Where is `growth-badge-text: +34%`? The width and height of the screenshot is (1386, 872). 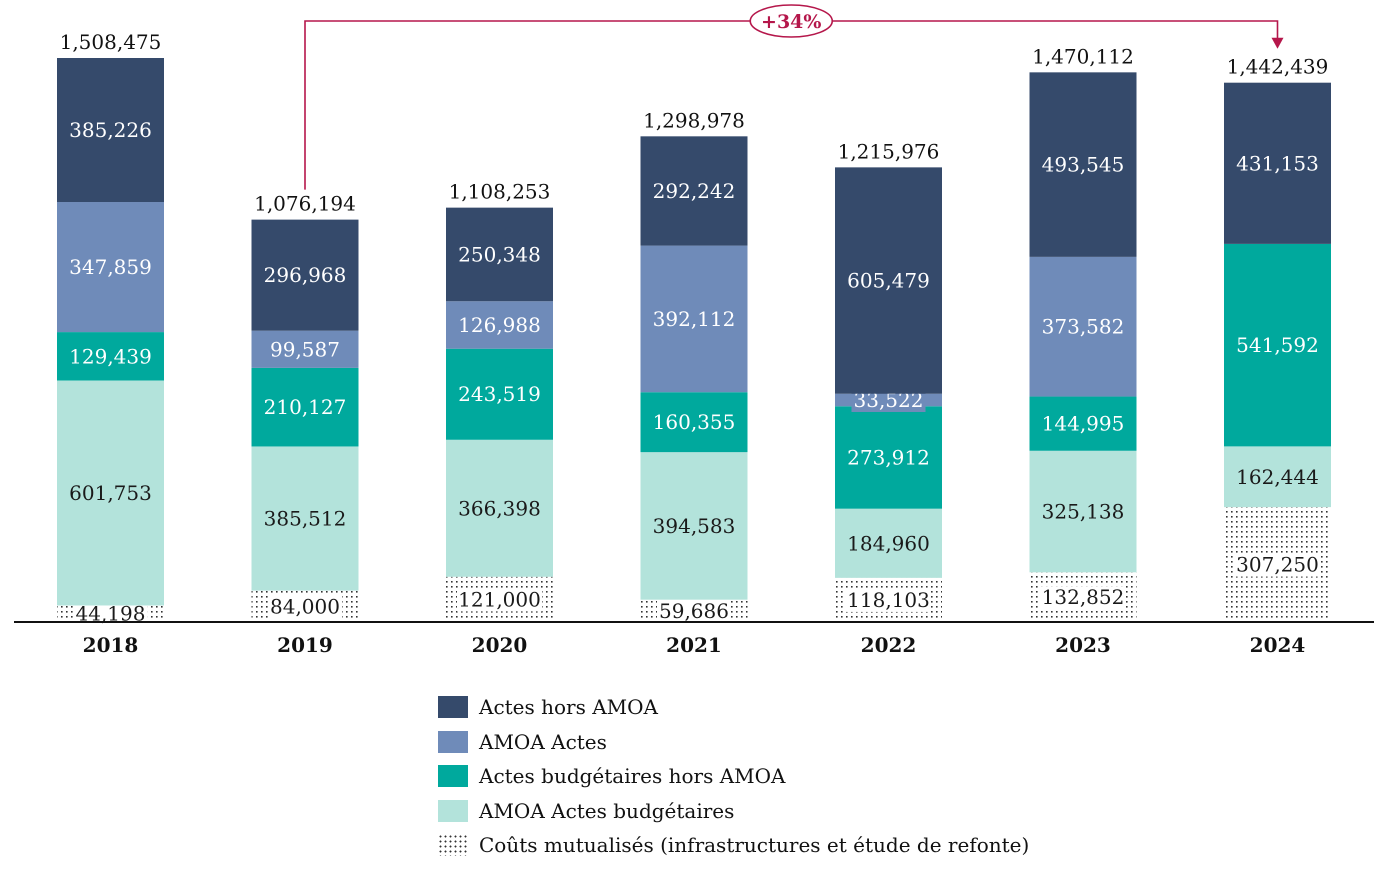 growth-badge-text: +34% is located at coordinates (791, 22).